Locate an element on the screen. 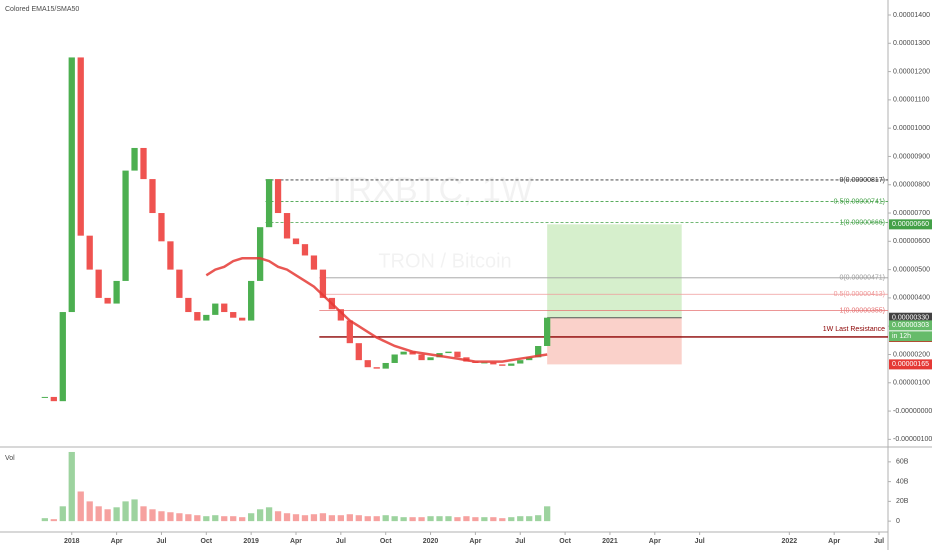  x-tick-label: Oct is located at coordinates (565, 541).